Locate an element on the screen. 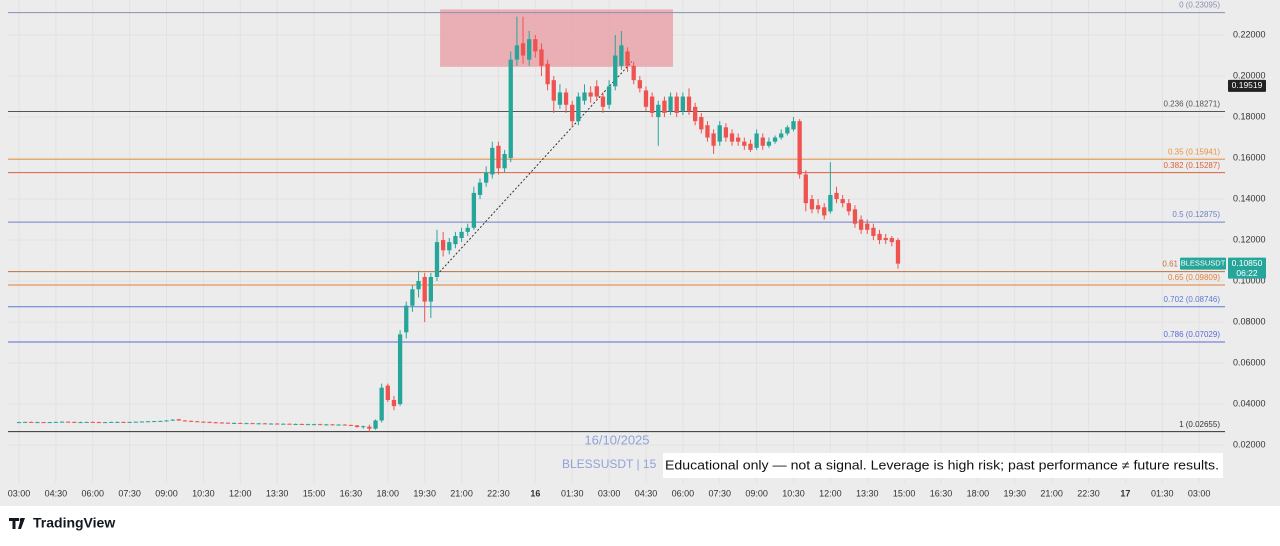  fib-label: 1 (0.02655) is located at coordinates (1199, 424).